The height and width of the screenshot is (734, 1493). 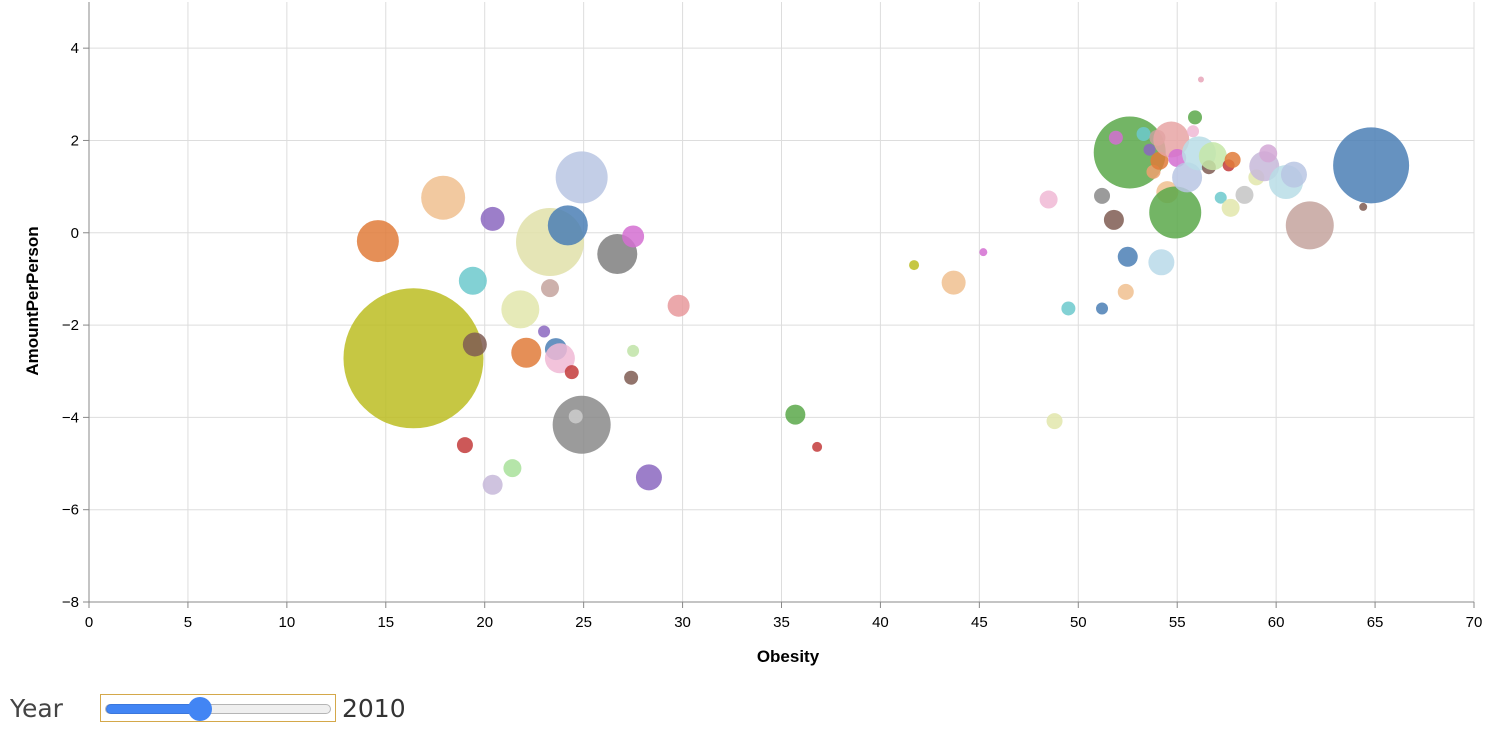 What do you see at coordinates (788, 656) in the screenshot?
I see `x-axis-title: Obesity` at bounding box center [788, 656].